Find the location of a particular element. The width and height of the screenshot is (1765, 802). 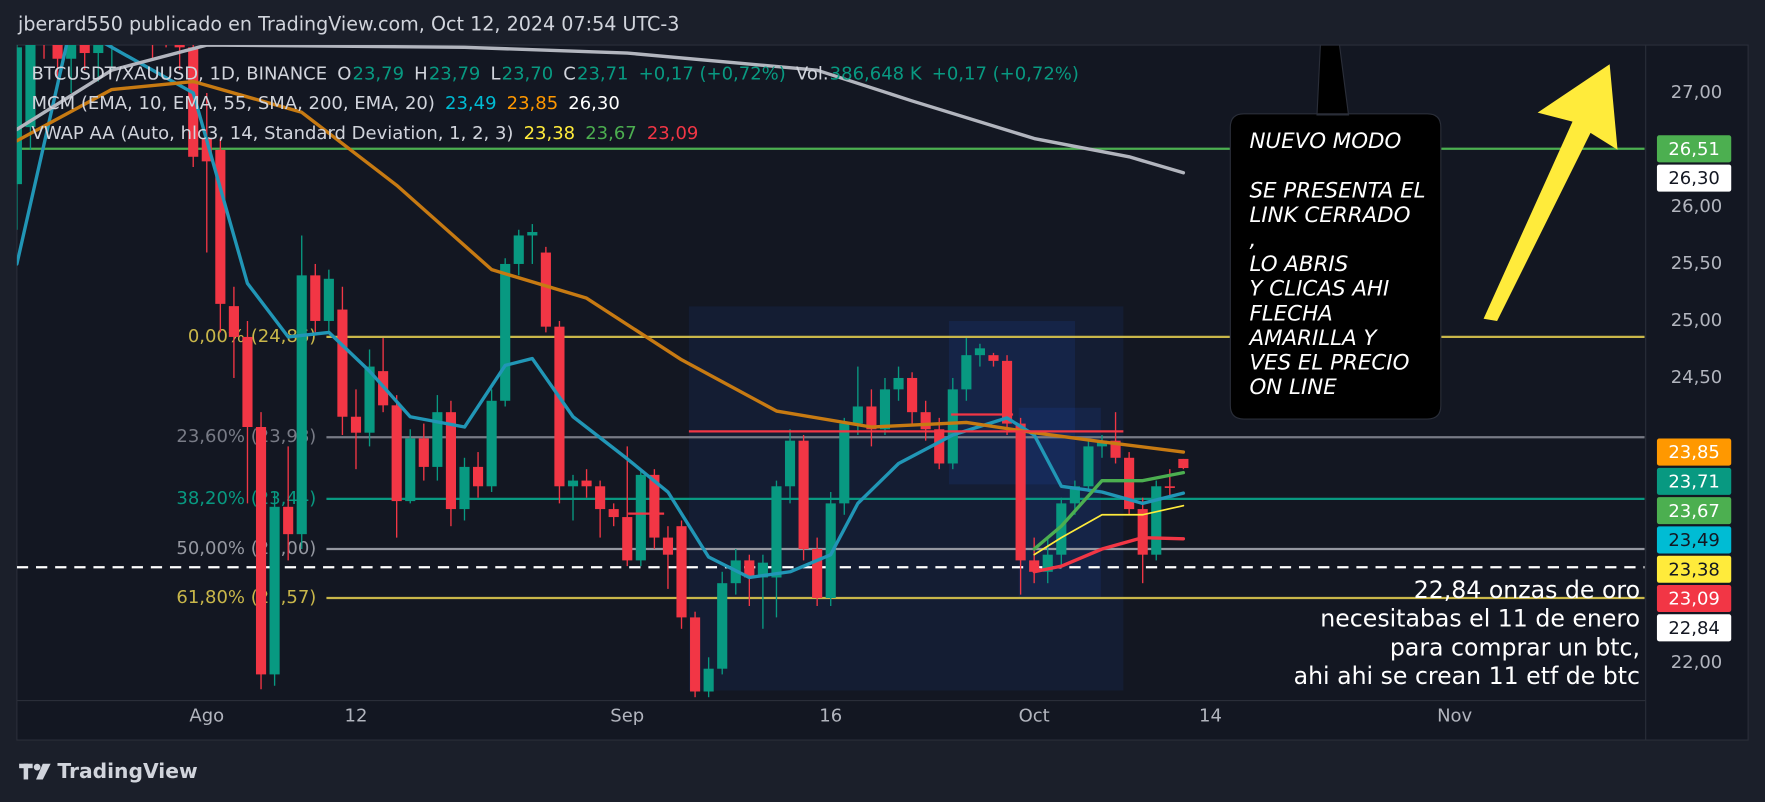

price-tag-label: 22,84 is located at coordinates (1694, 628).